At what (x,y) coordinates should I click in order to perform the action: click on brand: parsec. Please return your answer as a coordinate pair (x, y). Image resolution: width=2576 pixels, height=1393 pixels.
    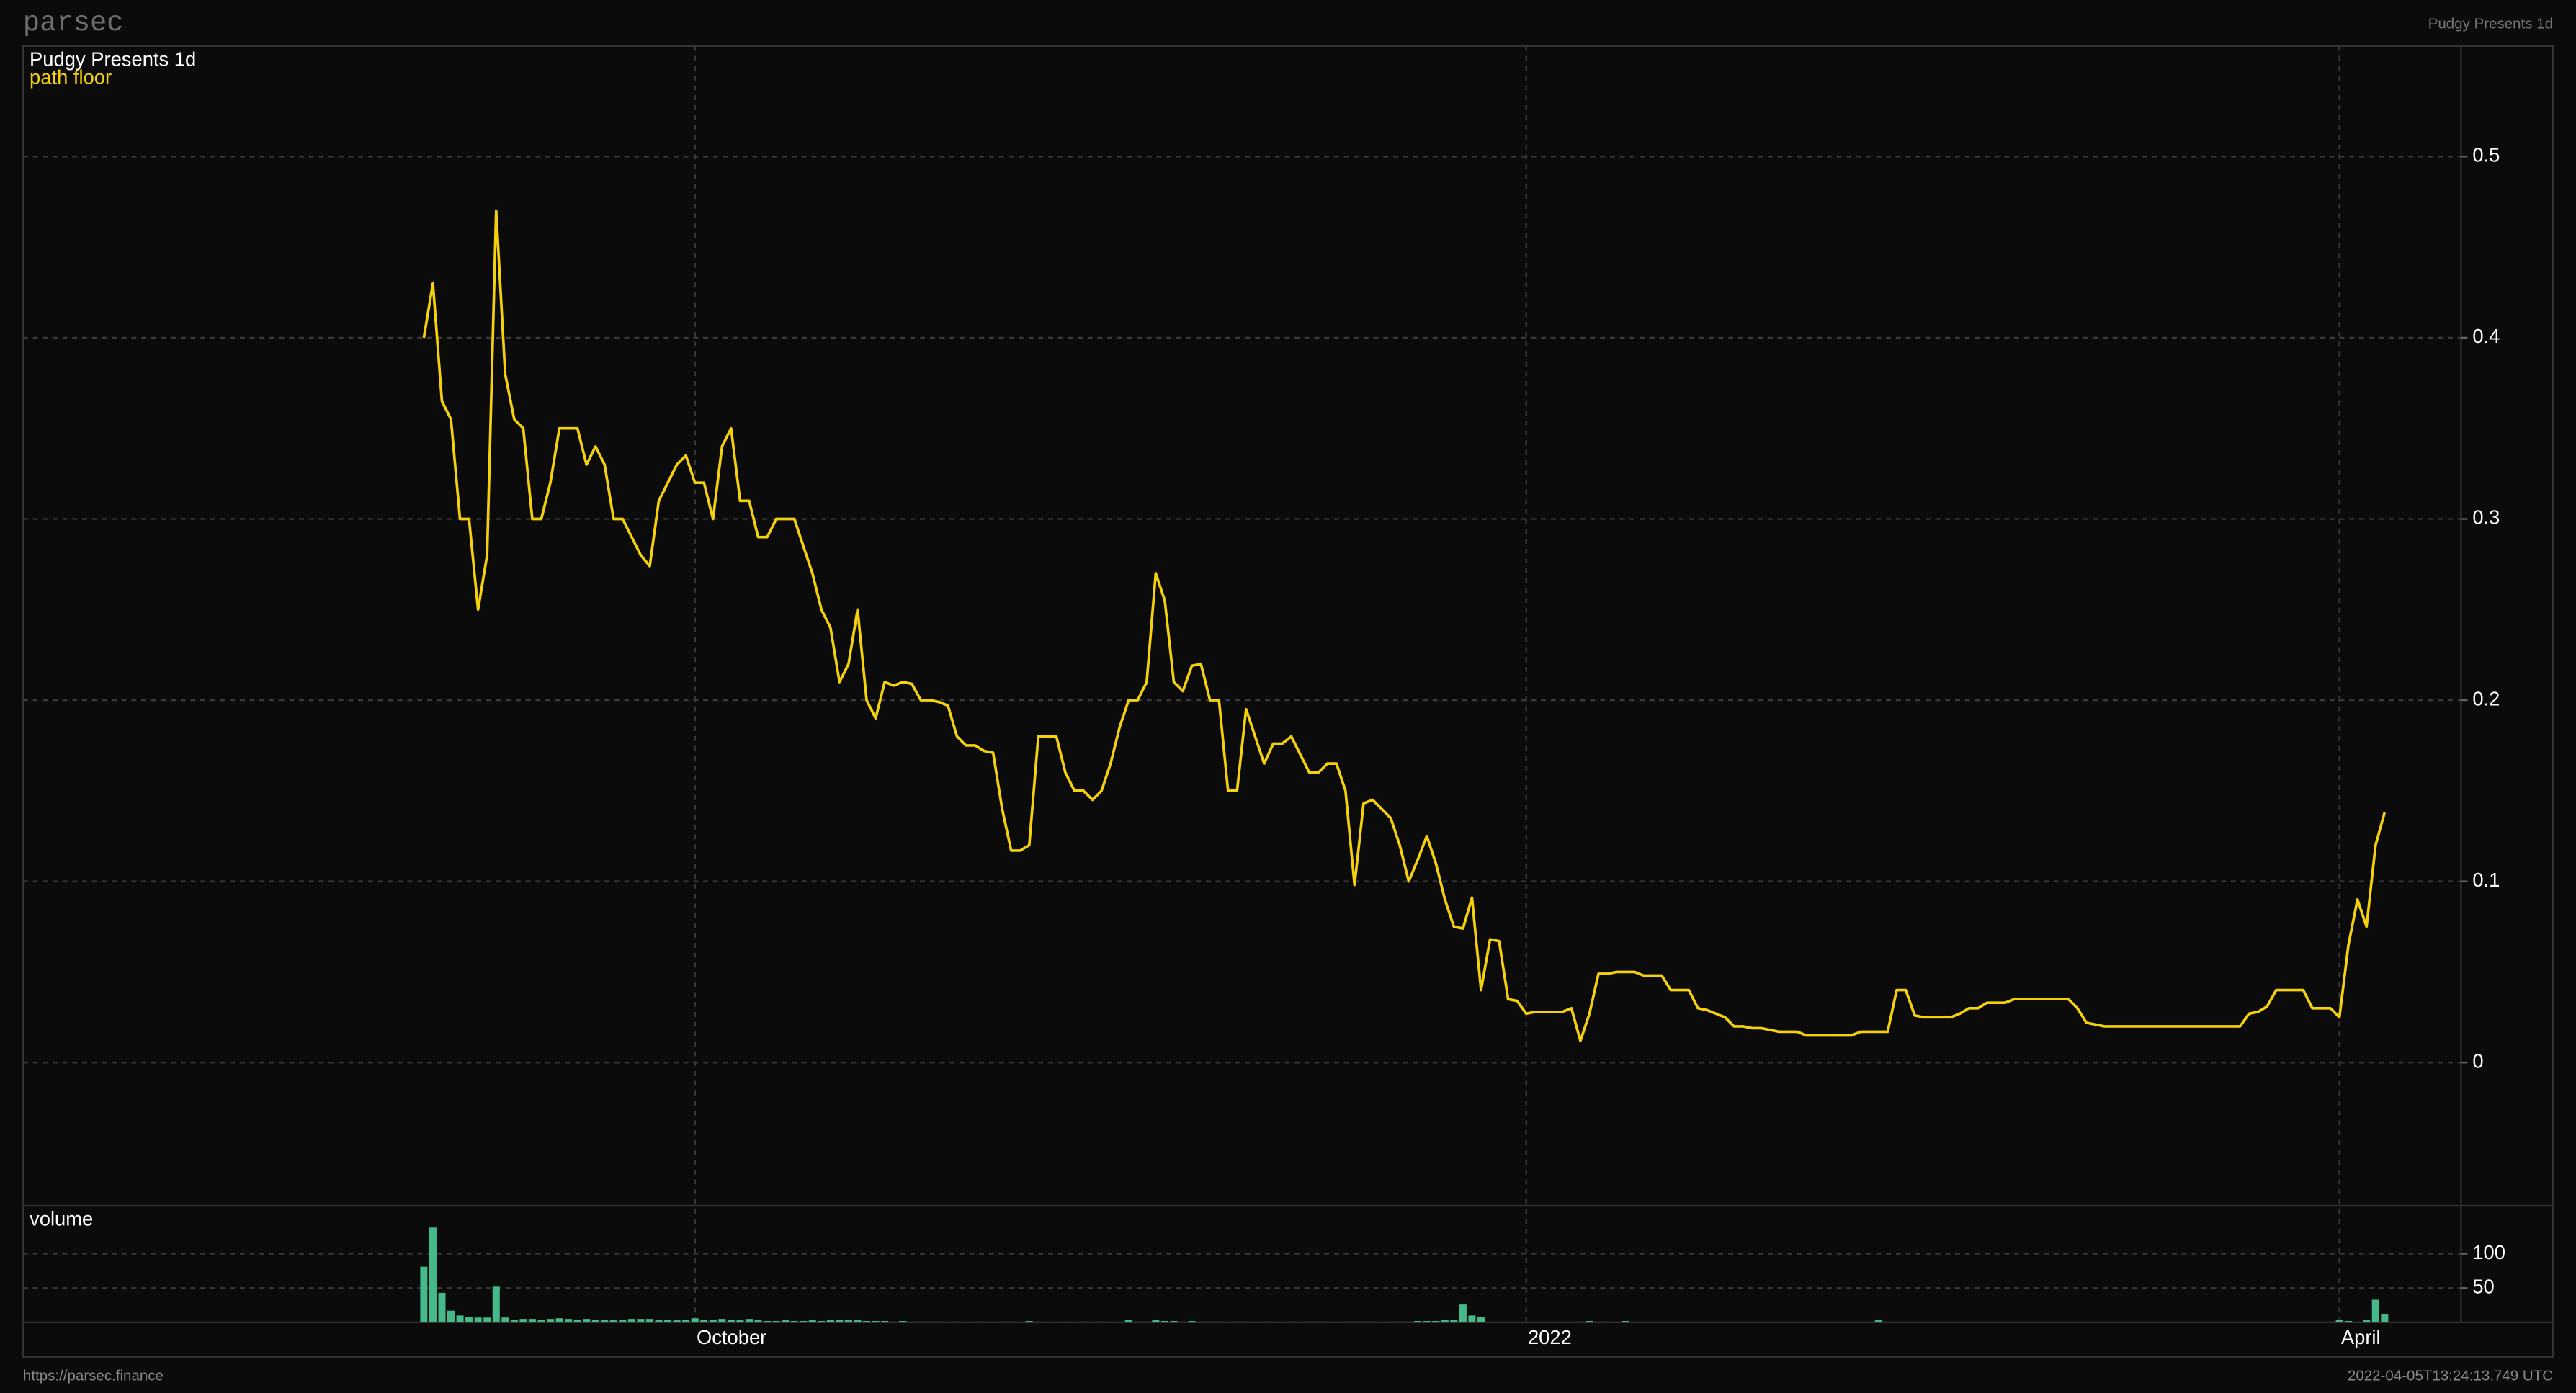
    Looking at the image, I should click on (73, 23).